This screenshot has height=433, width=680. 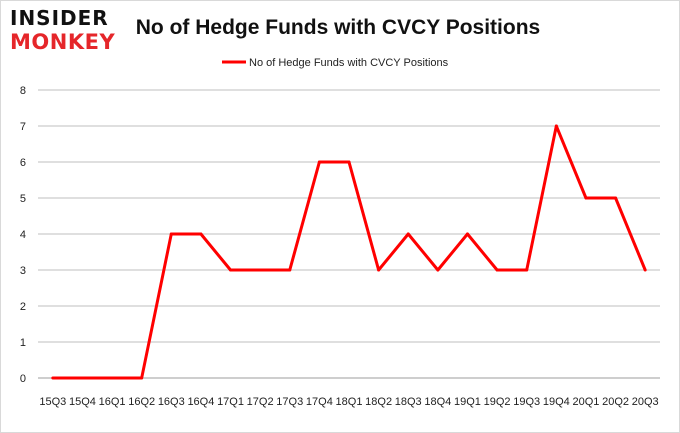 What do you see at coordinates (23, 91) in the screenshot?
I see `y-tick-label: 8` at bounding box center [23, 91].